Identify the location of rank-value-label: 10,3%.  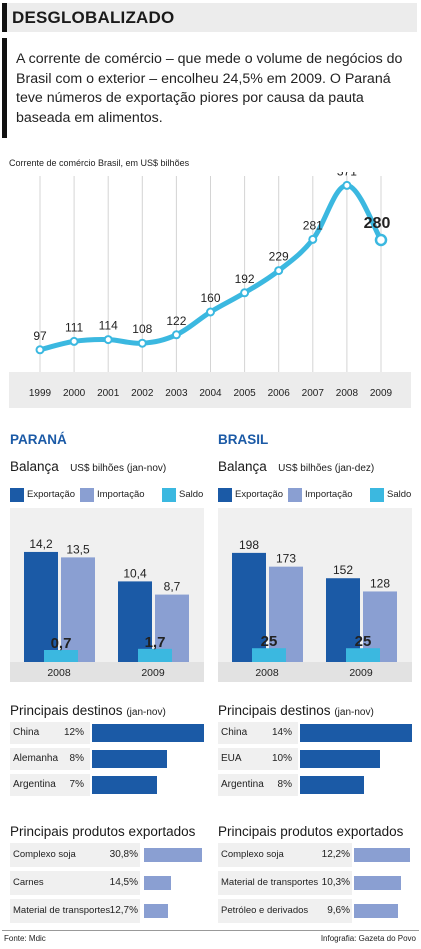
(335, 882).